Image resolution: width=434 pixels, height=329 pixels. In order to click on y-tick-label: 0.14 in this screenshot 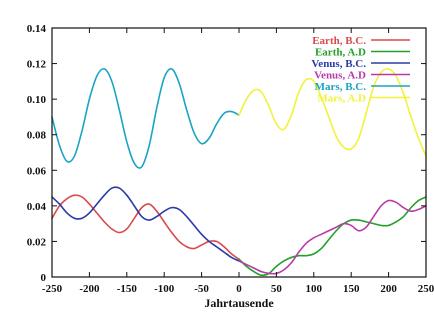, I will do `click(37, 29)`.